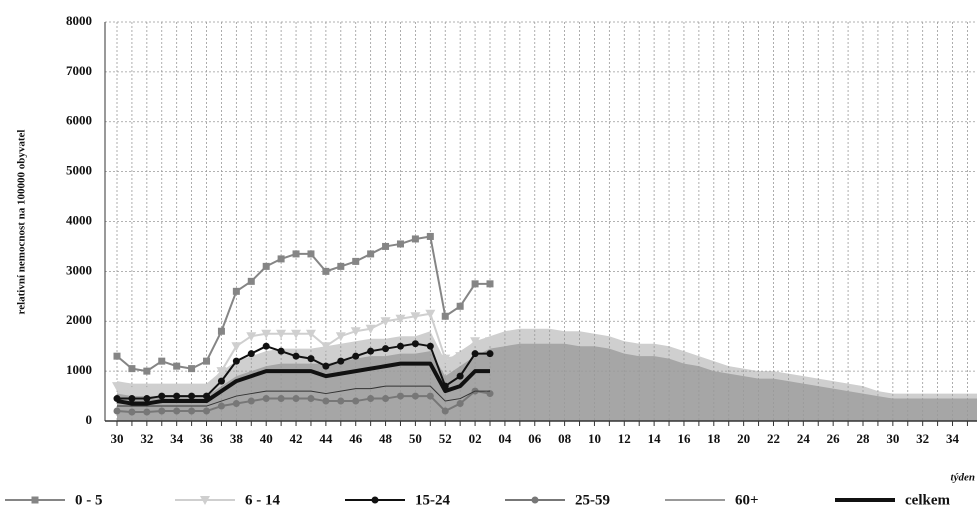 This screenshot has width=977, height=514. I want to click on x-tick-label: 30, so click(117, 438).